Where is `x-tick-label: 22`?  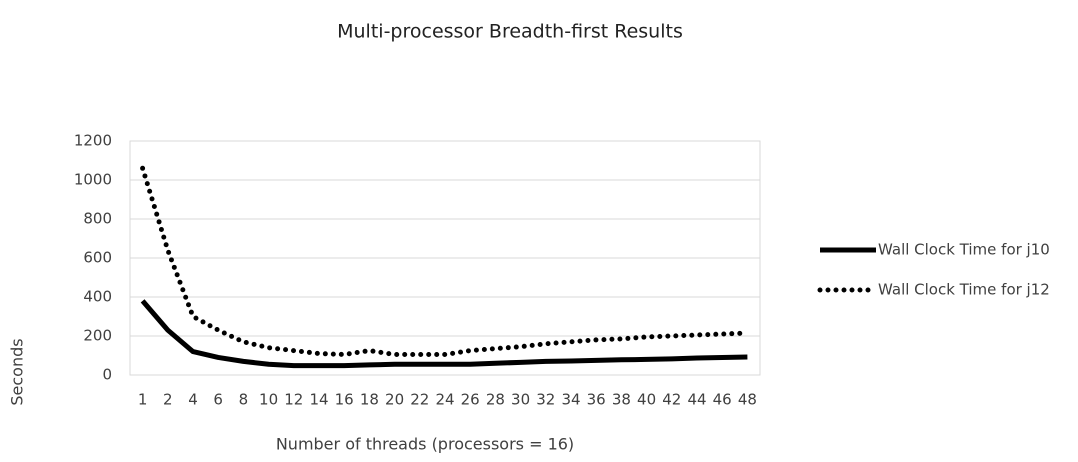
x-tick-label: 22 is located at coordinates (419, 400).